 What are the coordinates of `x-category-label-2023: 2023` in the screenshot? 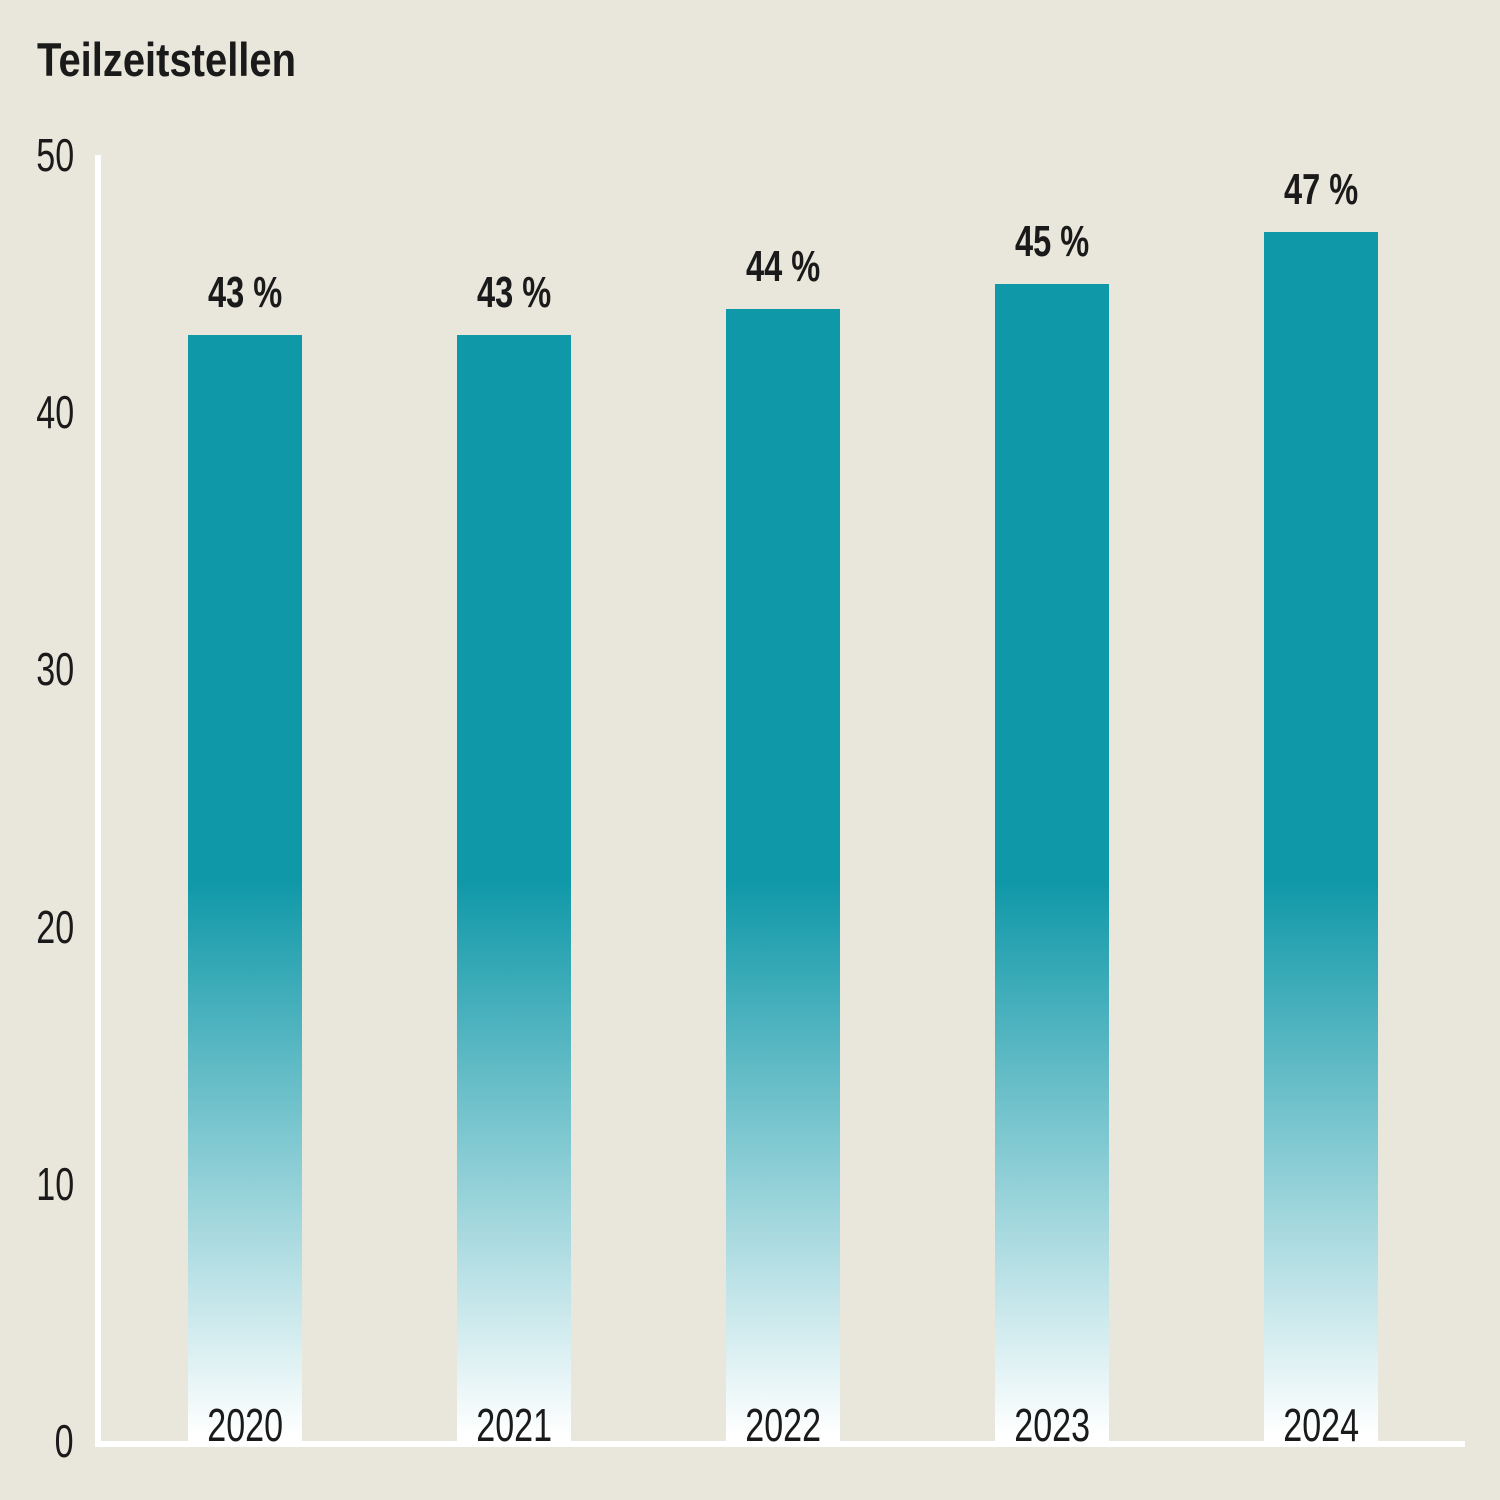 It's located at (1052, 1425).